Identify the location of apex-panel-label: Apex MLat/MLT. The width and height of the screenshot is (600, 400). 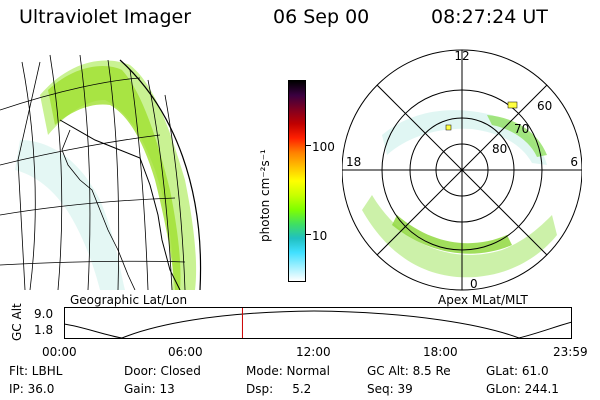
(483, 300).